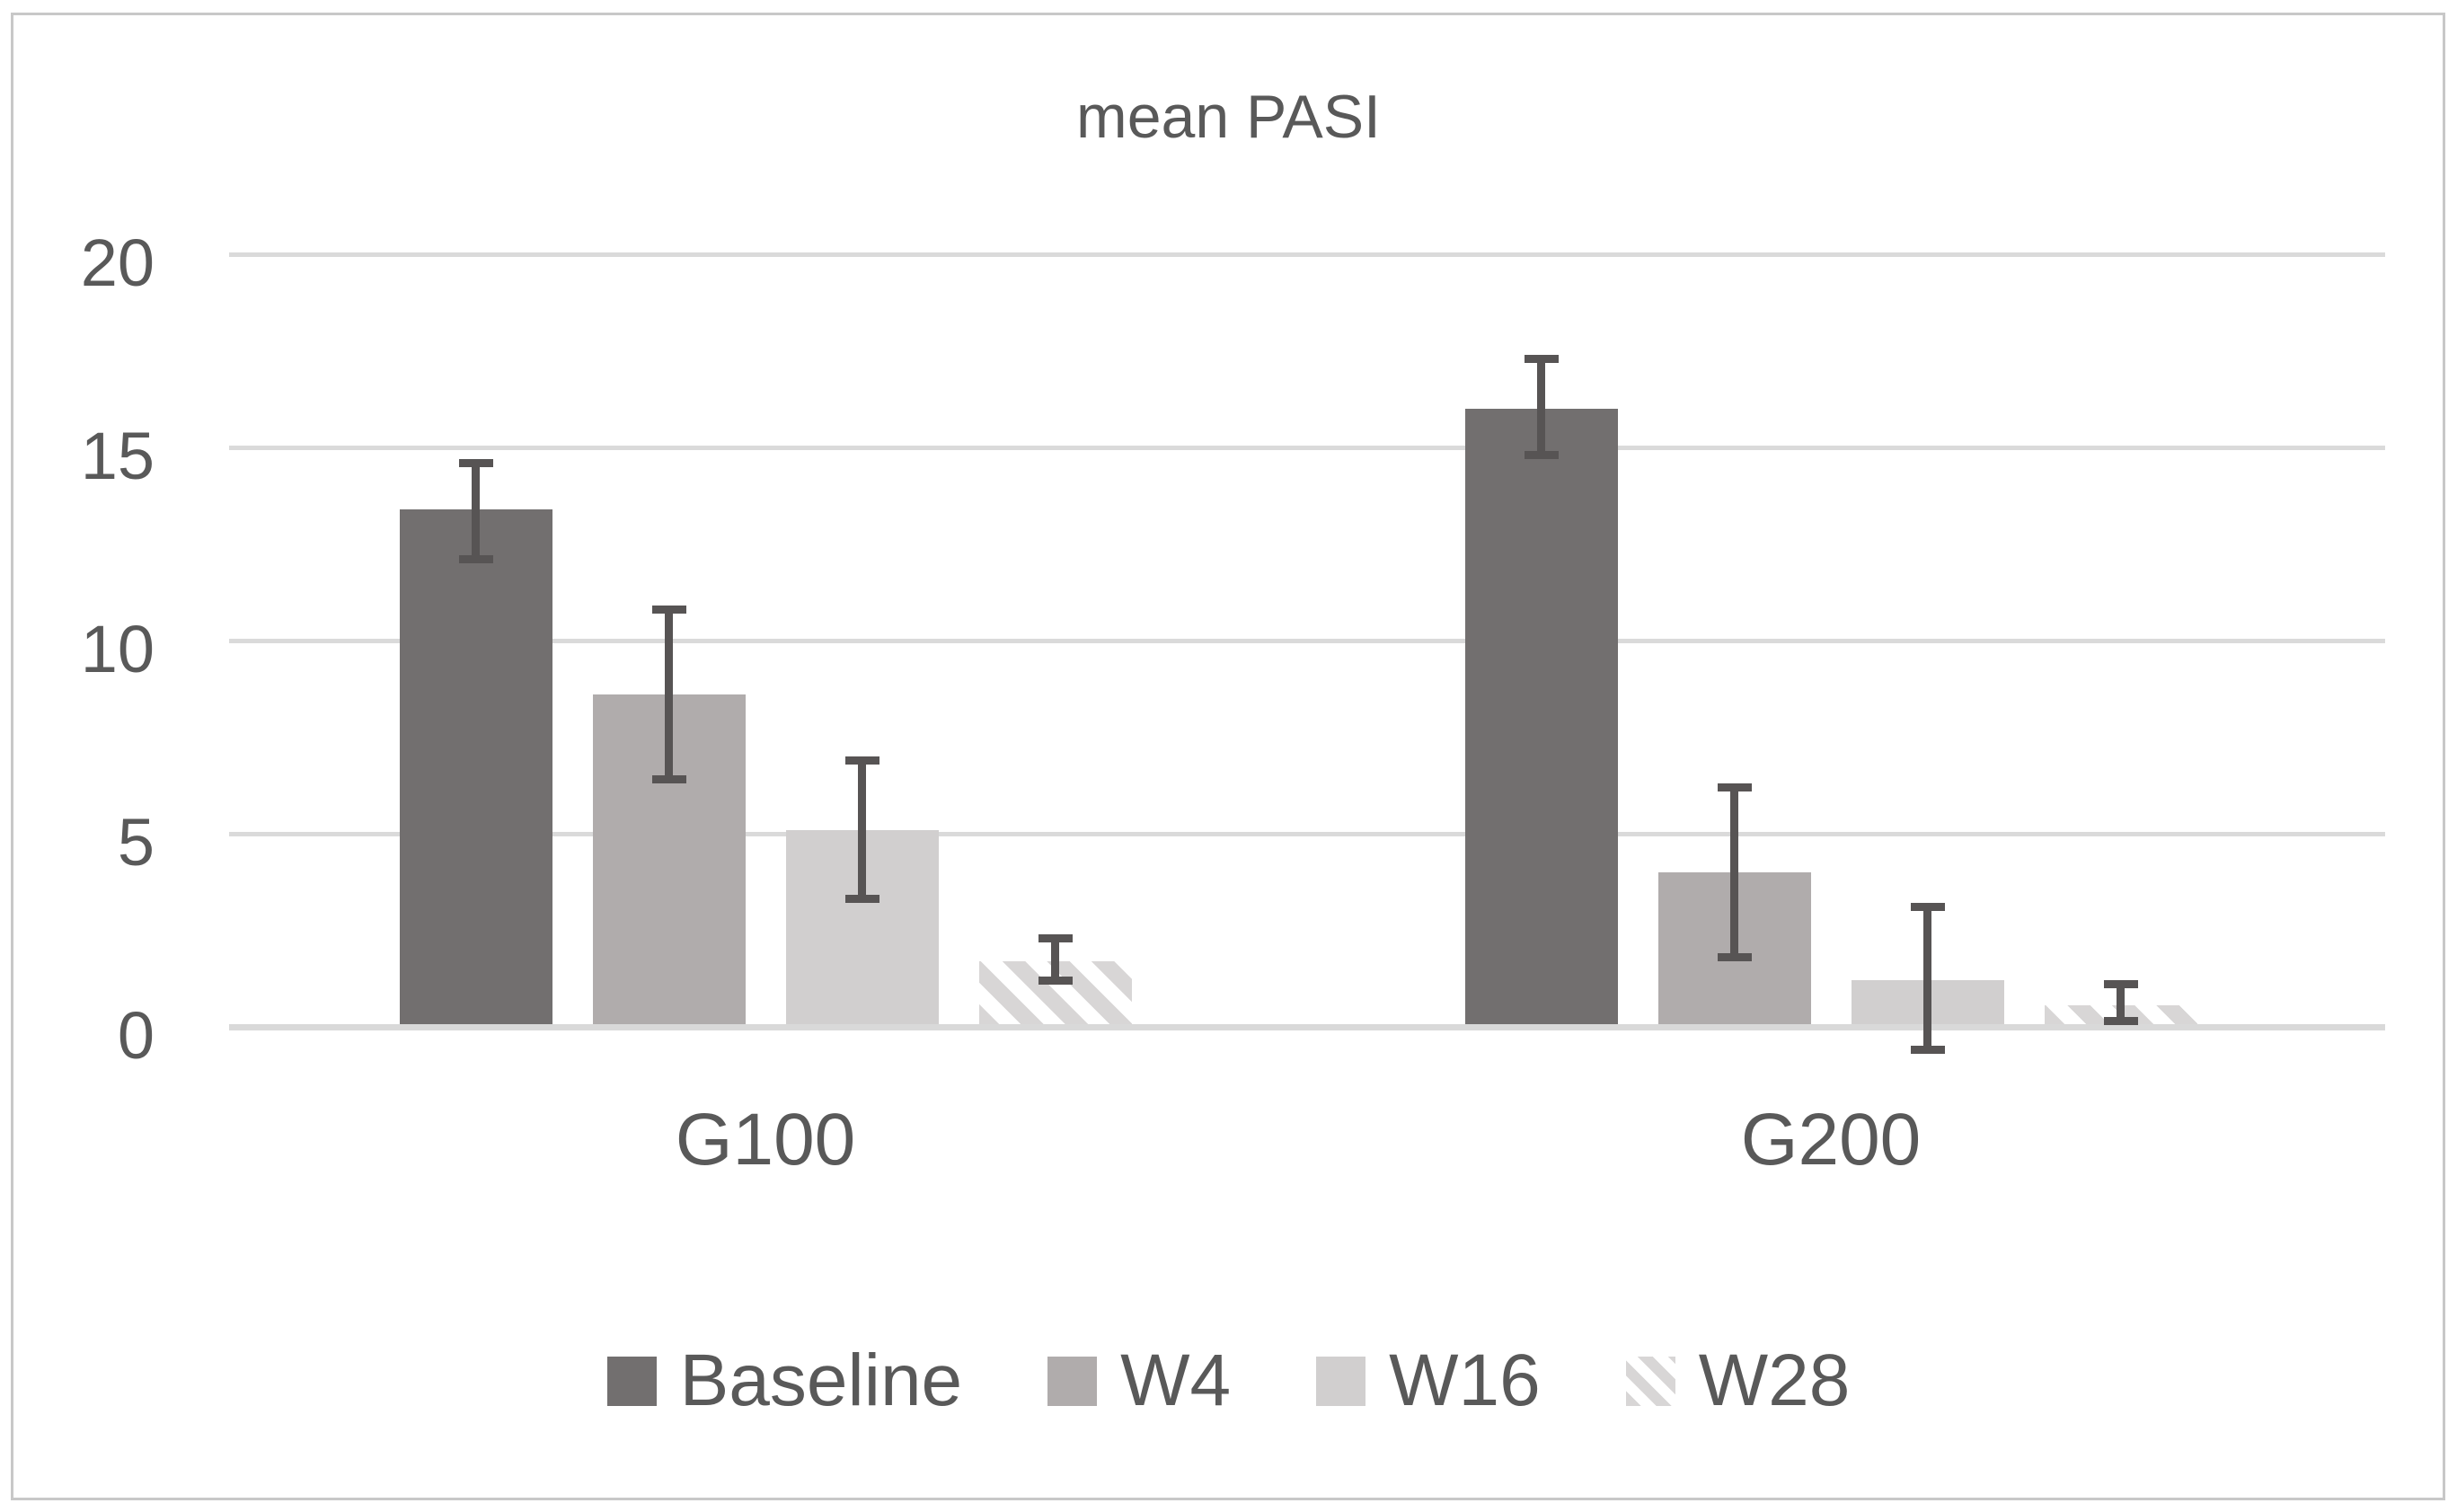 This screenshot has width=2457, height=1512. I want to click on error-bar-cap-top-w4-g100, so click(668, 610).